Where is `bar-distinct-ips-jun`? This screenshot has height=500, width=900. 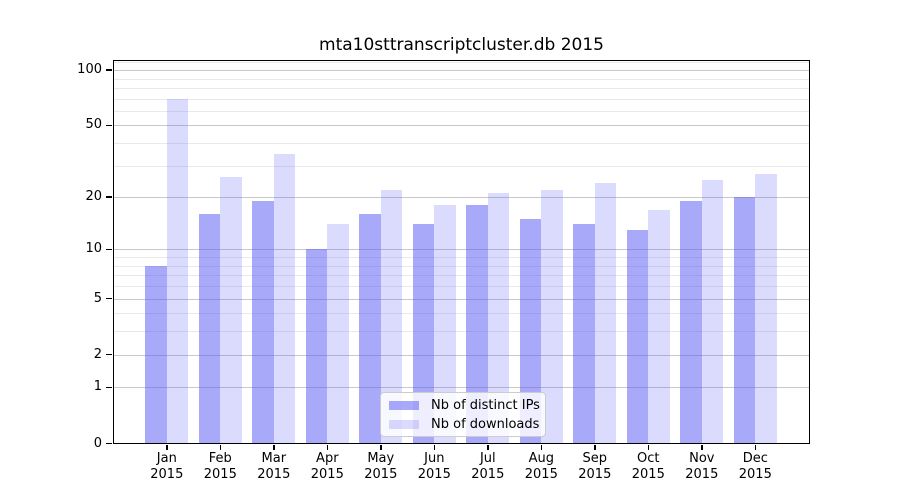
bar-distinct-ips-jun is located at coordinates (423, 334).